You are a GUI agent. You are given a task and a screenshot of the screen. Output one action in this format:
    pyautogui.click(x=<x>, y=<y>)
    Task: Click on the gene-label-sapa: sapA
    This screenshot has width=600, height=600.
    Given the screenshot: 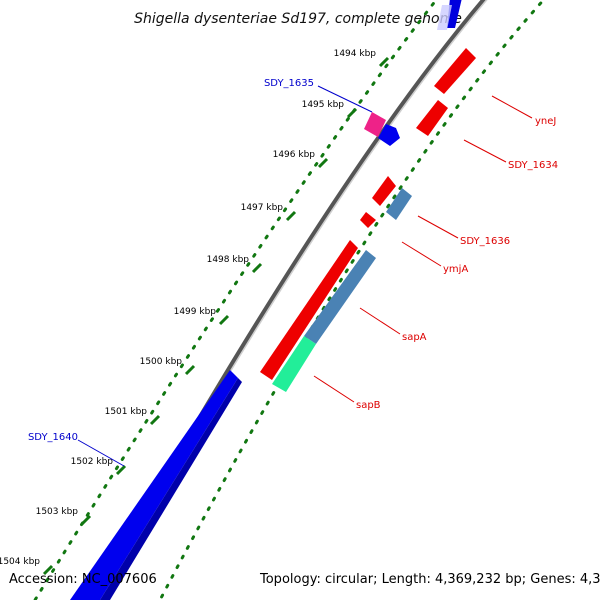 What is the action you would take?
    pyautogui.click(x=414, y=337)
    